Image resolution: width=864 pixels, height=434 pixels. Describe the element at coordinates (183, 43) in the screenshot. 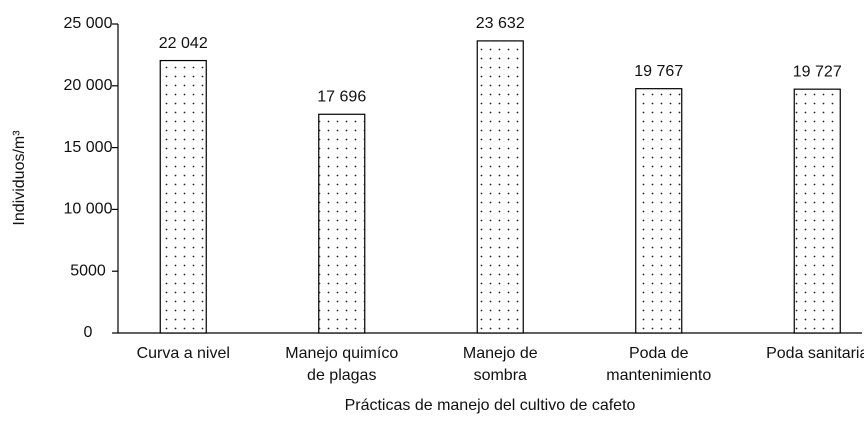

I see `value-label: 22 042` at that location.